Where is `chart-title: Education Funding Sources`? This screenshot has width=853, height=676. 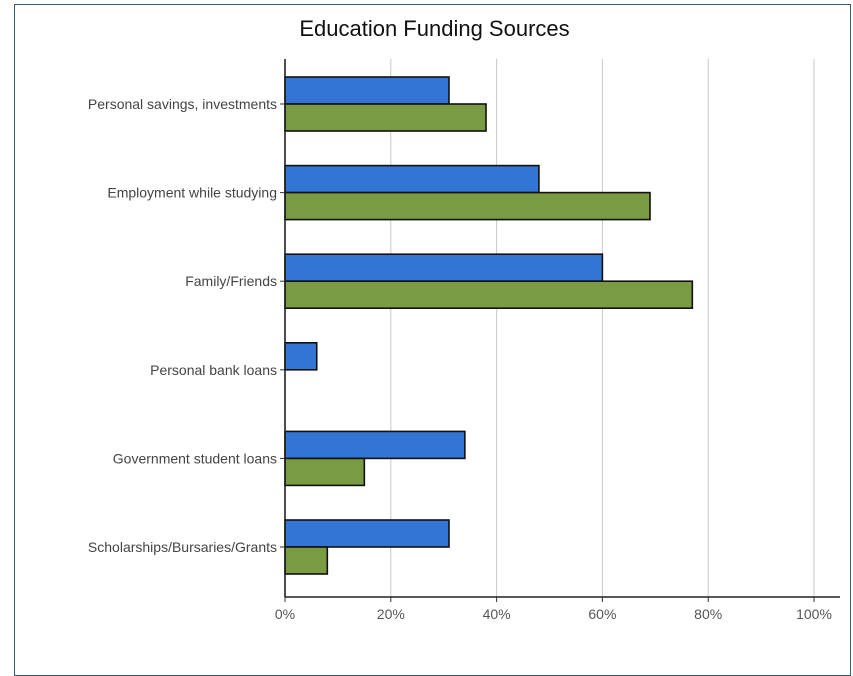
chart-title: Education Funding Sources is located at coordinates (434, 28).